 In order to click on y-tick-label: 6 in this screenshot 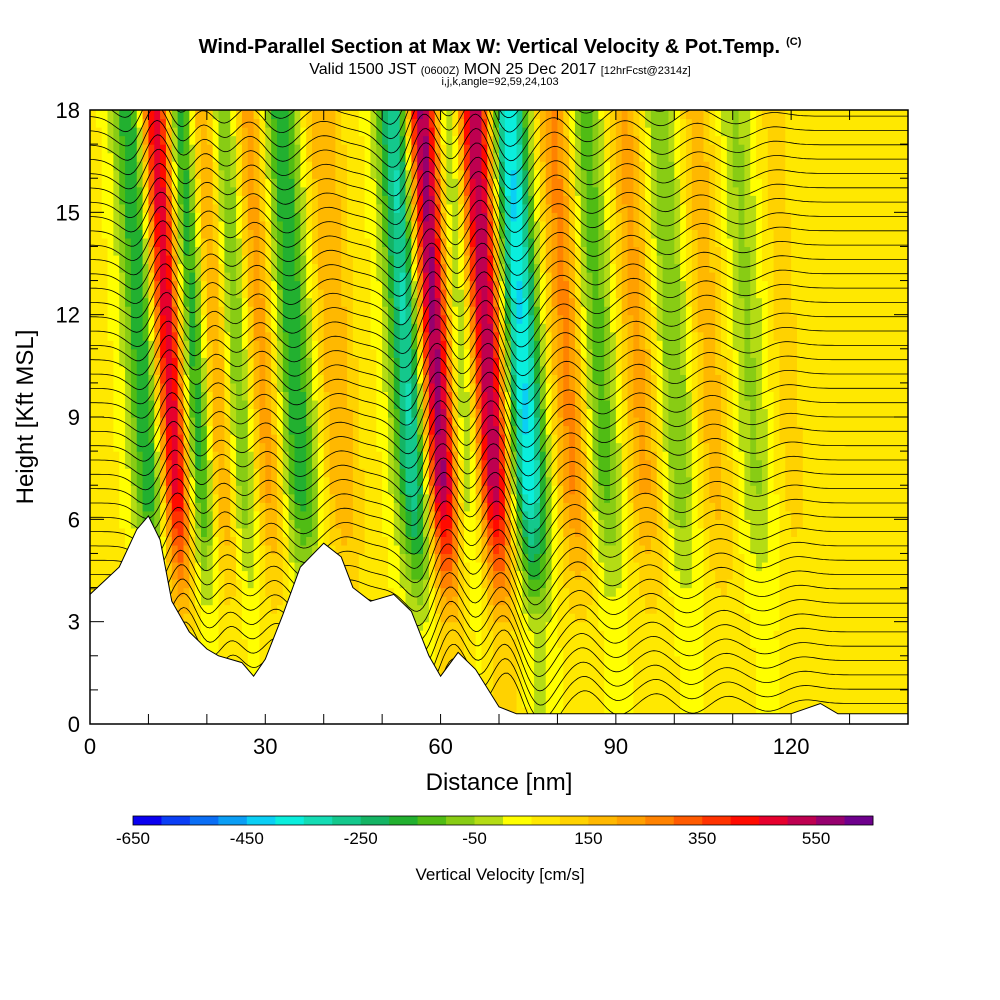, I will do `click(74, 519)`.